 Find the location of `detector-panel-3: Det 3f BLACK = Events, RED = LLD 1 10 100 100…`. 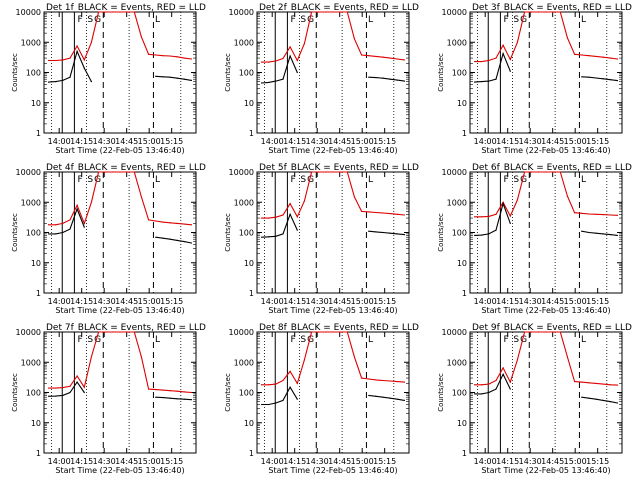

detector-panel-3: Det 3f BLACK = Events, RED = LLD 1 10 100 100… is located at coordinates (534, 79).